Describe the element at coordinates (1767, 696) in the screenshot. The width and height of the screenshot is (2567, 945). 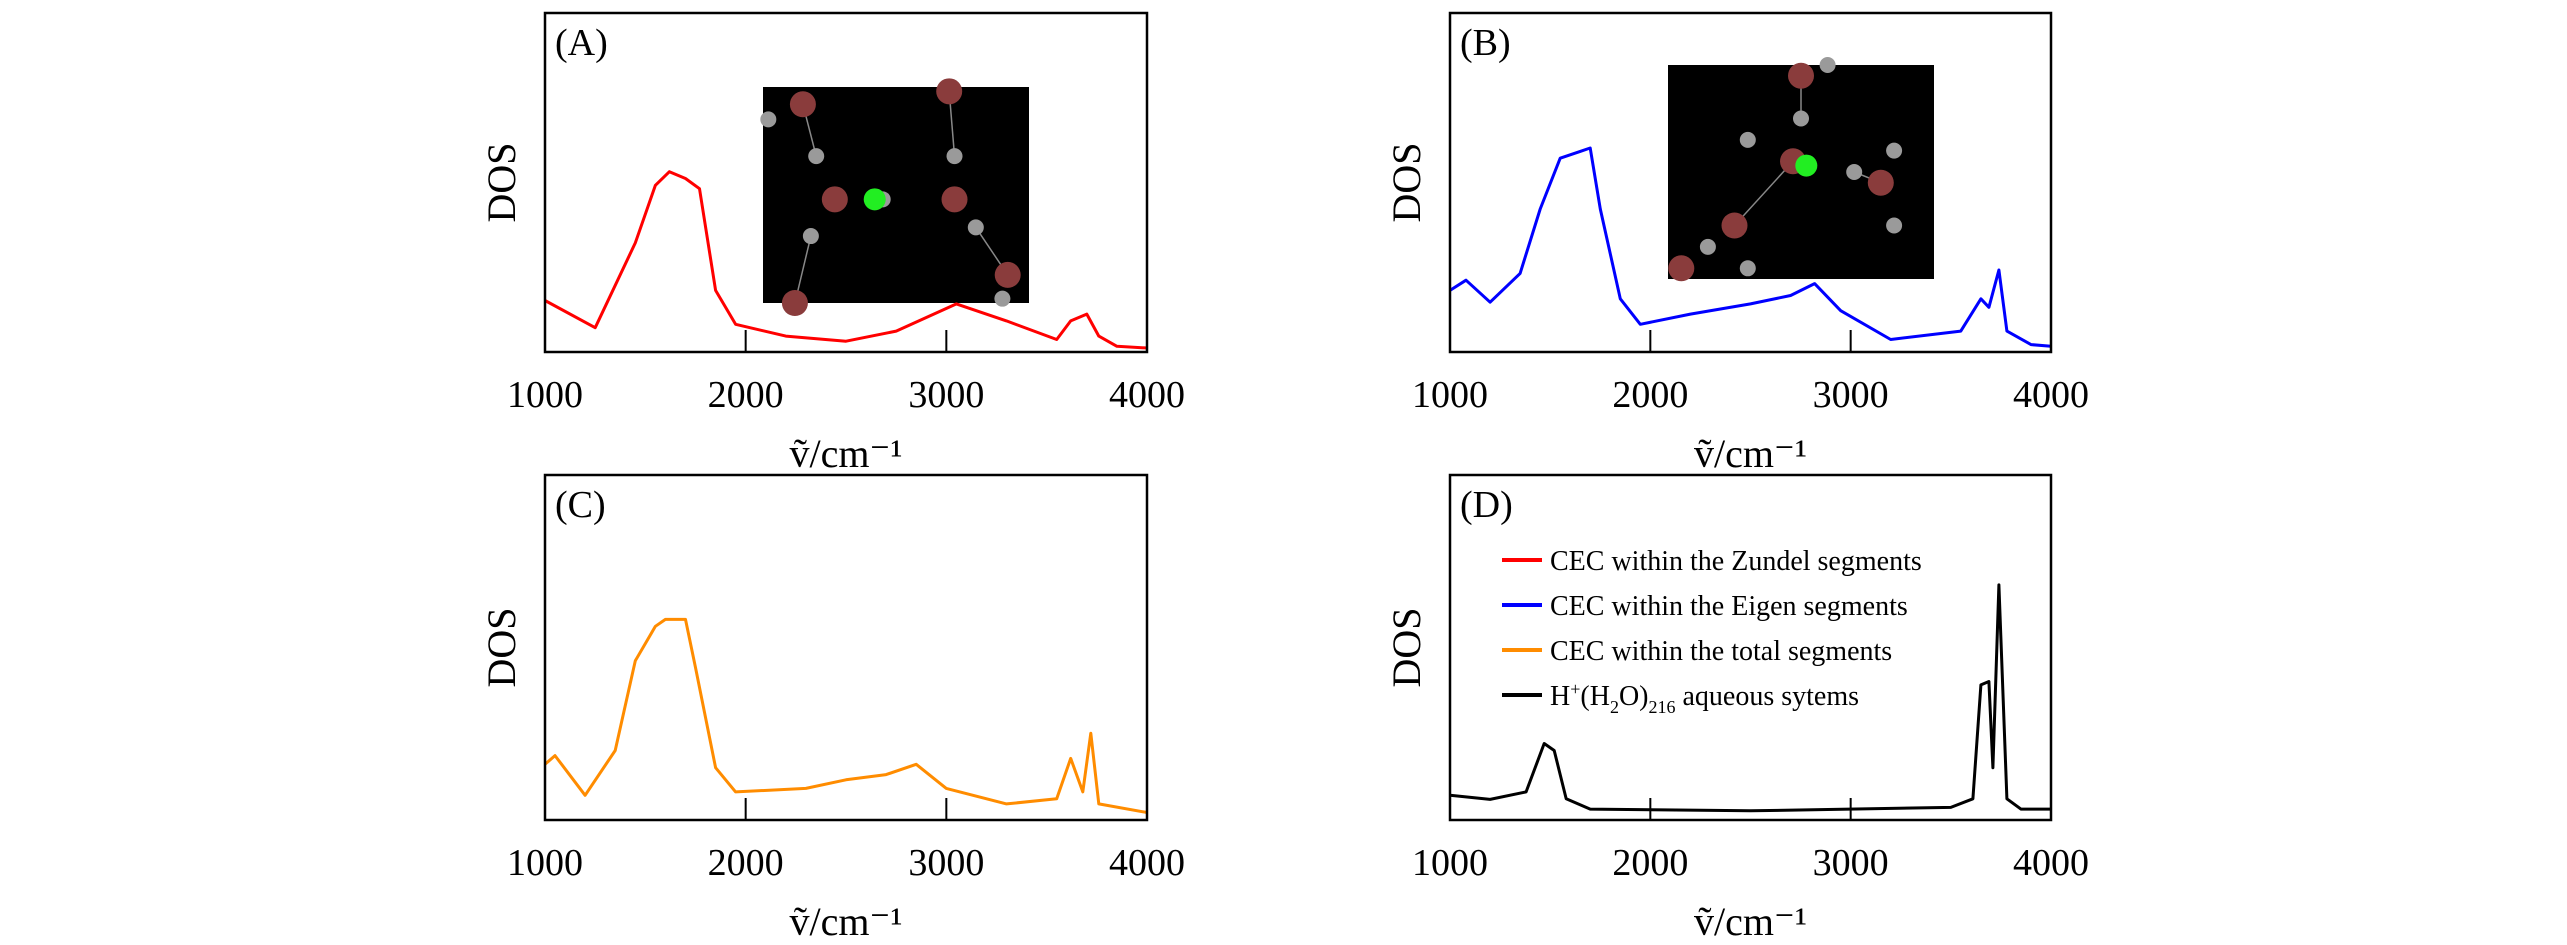
I see `legend-label-part: aqueous sytems` at that location.